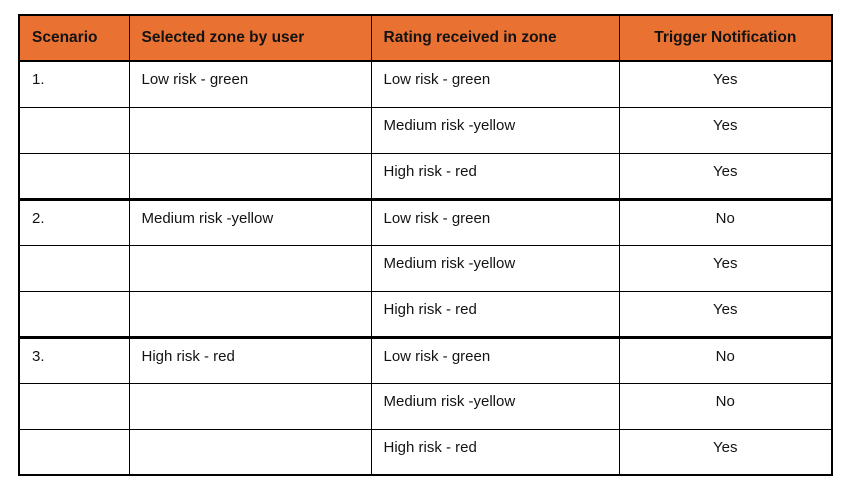  What do you see at coordinates (250, 359) in the screenshot?
I see `cell-selected-zone: High risk - red` at bounding box center [250, 359].